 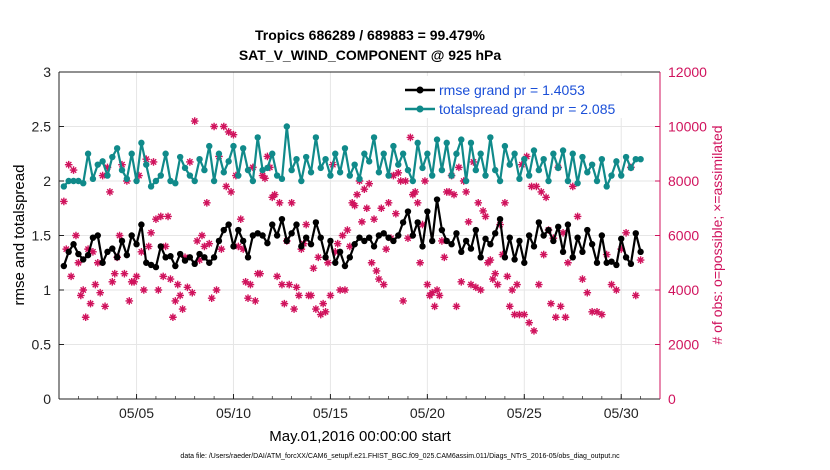 What do you see at coordinates (683, 345) in the screenshot?
I see `tick-label-y-right: 2000` at bounding box center [683, 345].